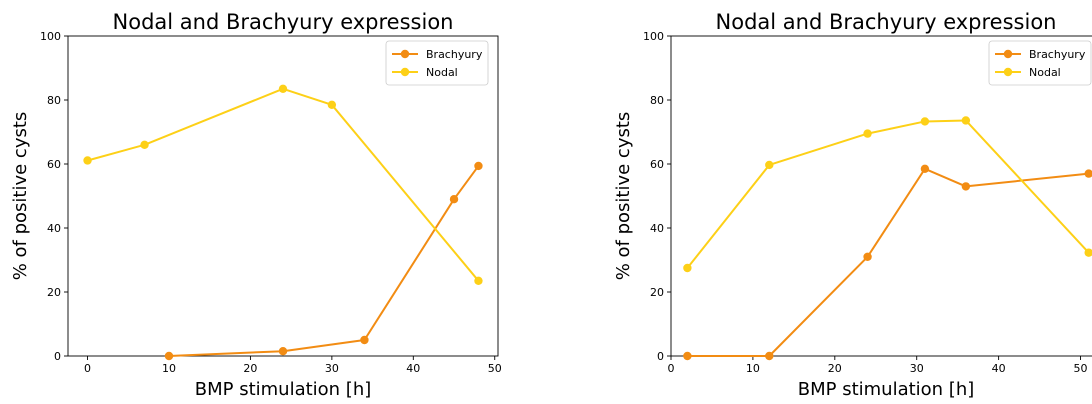 The width and height of the screenshot is (1092, 404). I want to click on series-line-brachyury, so click(323, 260).